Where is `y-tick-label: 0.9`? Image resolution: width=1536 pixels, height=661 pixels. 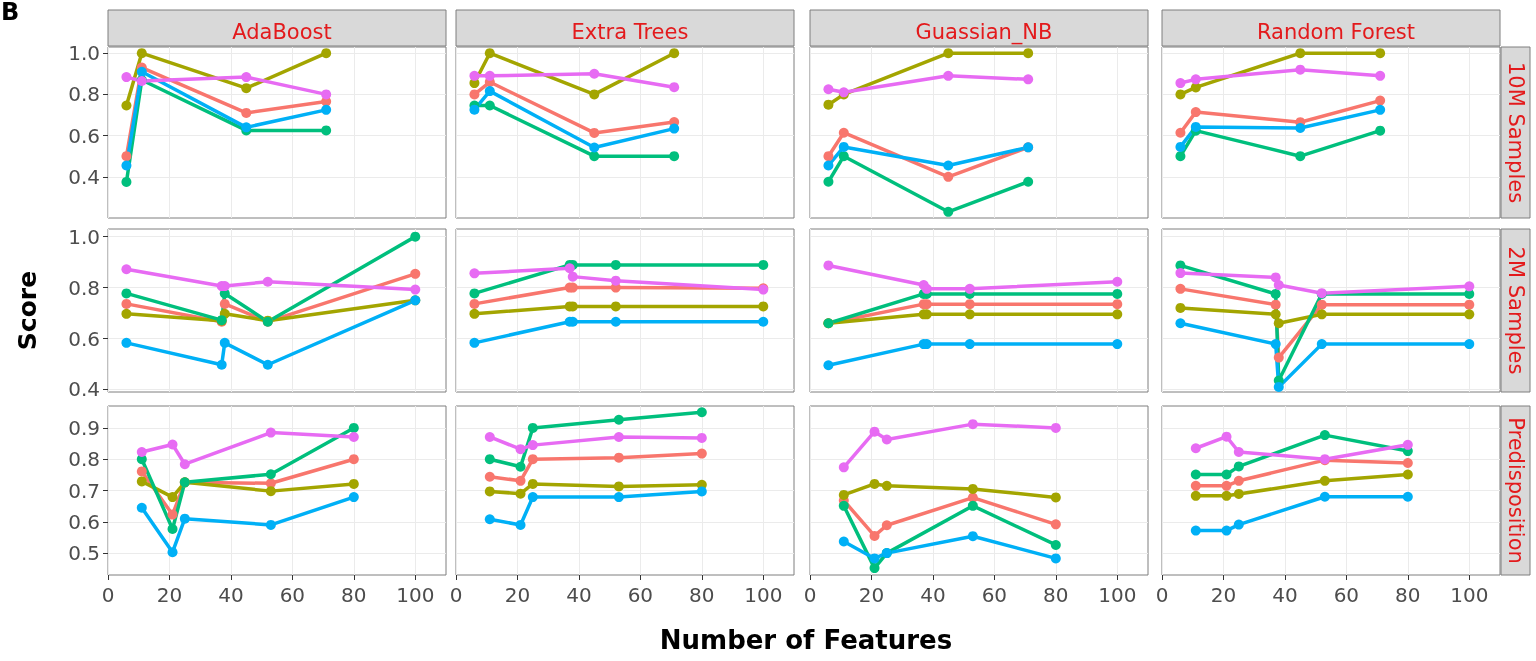 y-tick-label: 0.9 is located at coordinates (84, 427).